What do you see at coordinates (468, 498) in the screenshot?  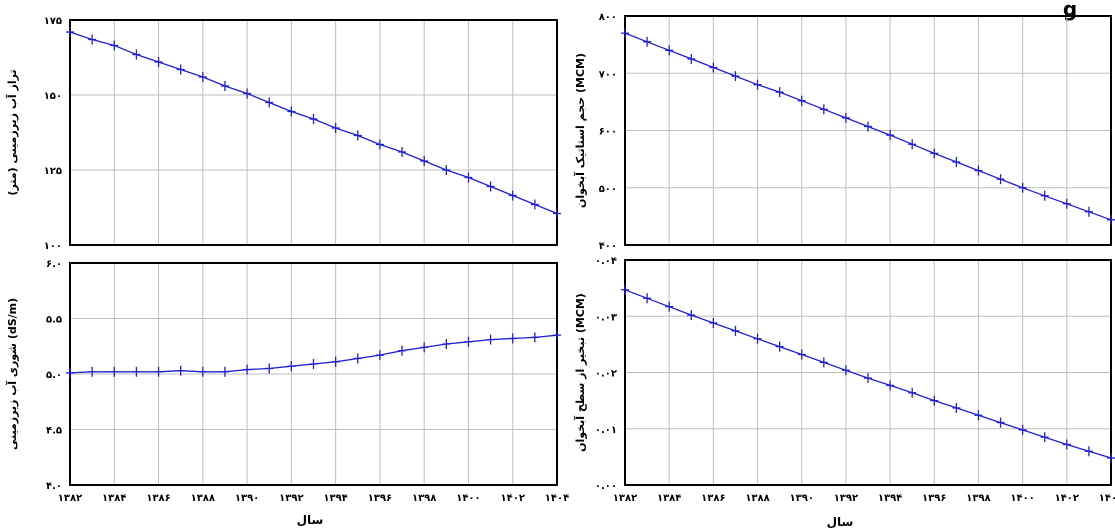 I see `x-tick-label: ۱۴۰۰` at bounding box center [468, 498].